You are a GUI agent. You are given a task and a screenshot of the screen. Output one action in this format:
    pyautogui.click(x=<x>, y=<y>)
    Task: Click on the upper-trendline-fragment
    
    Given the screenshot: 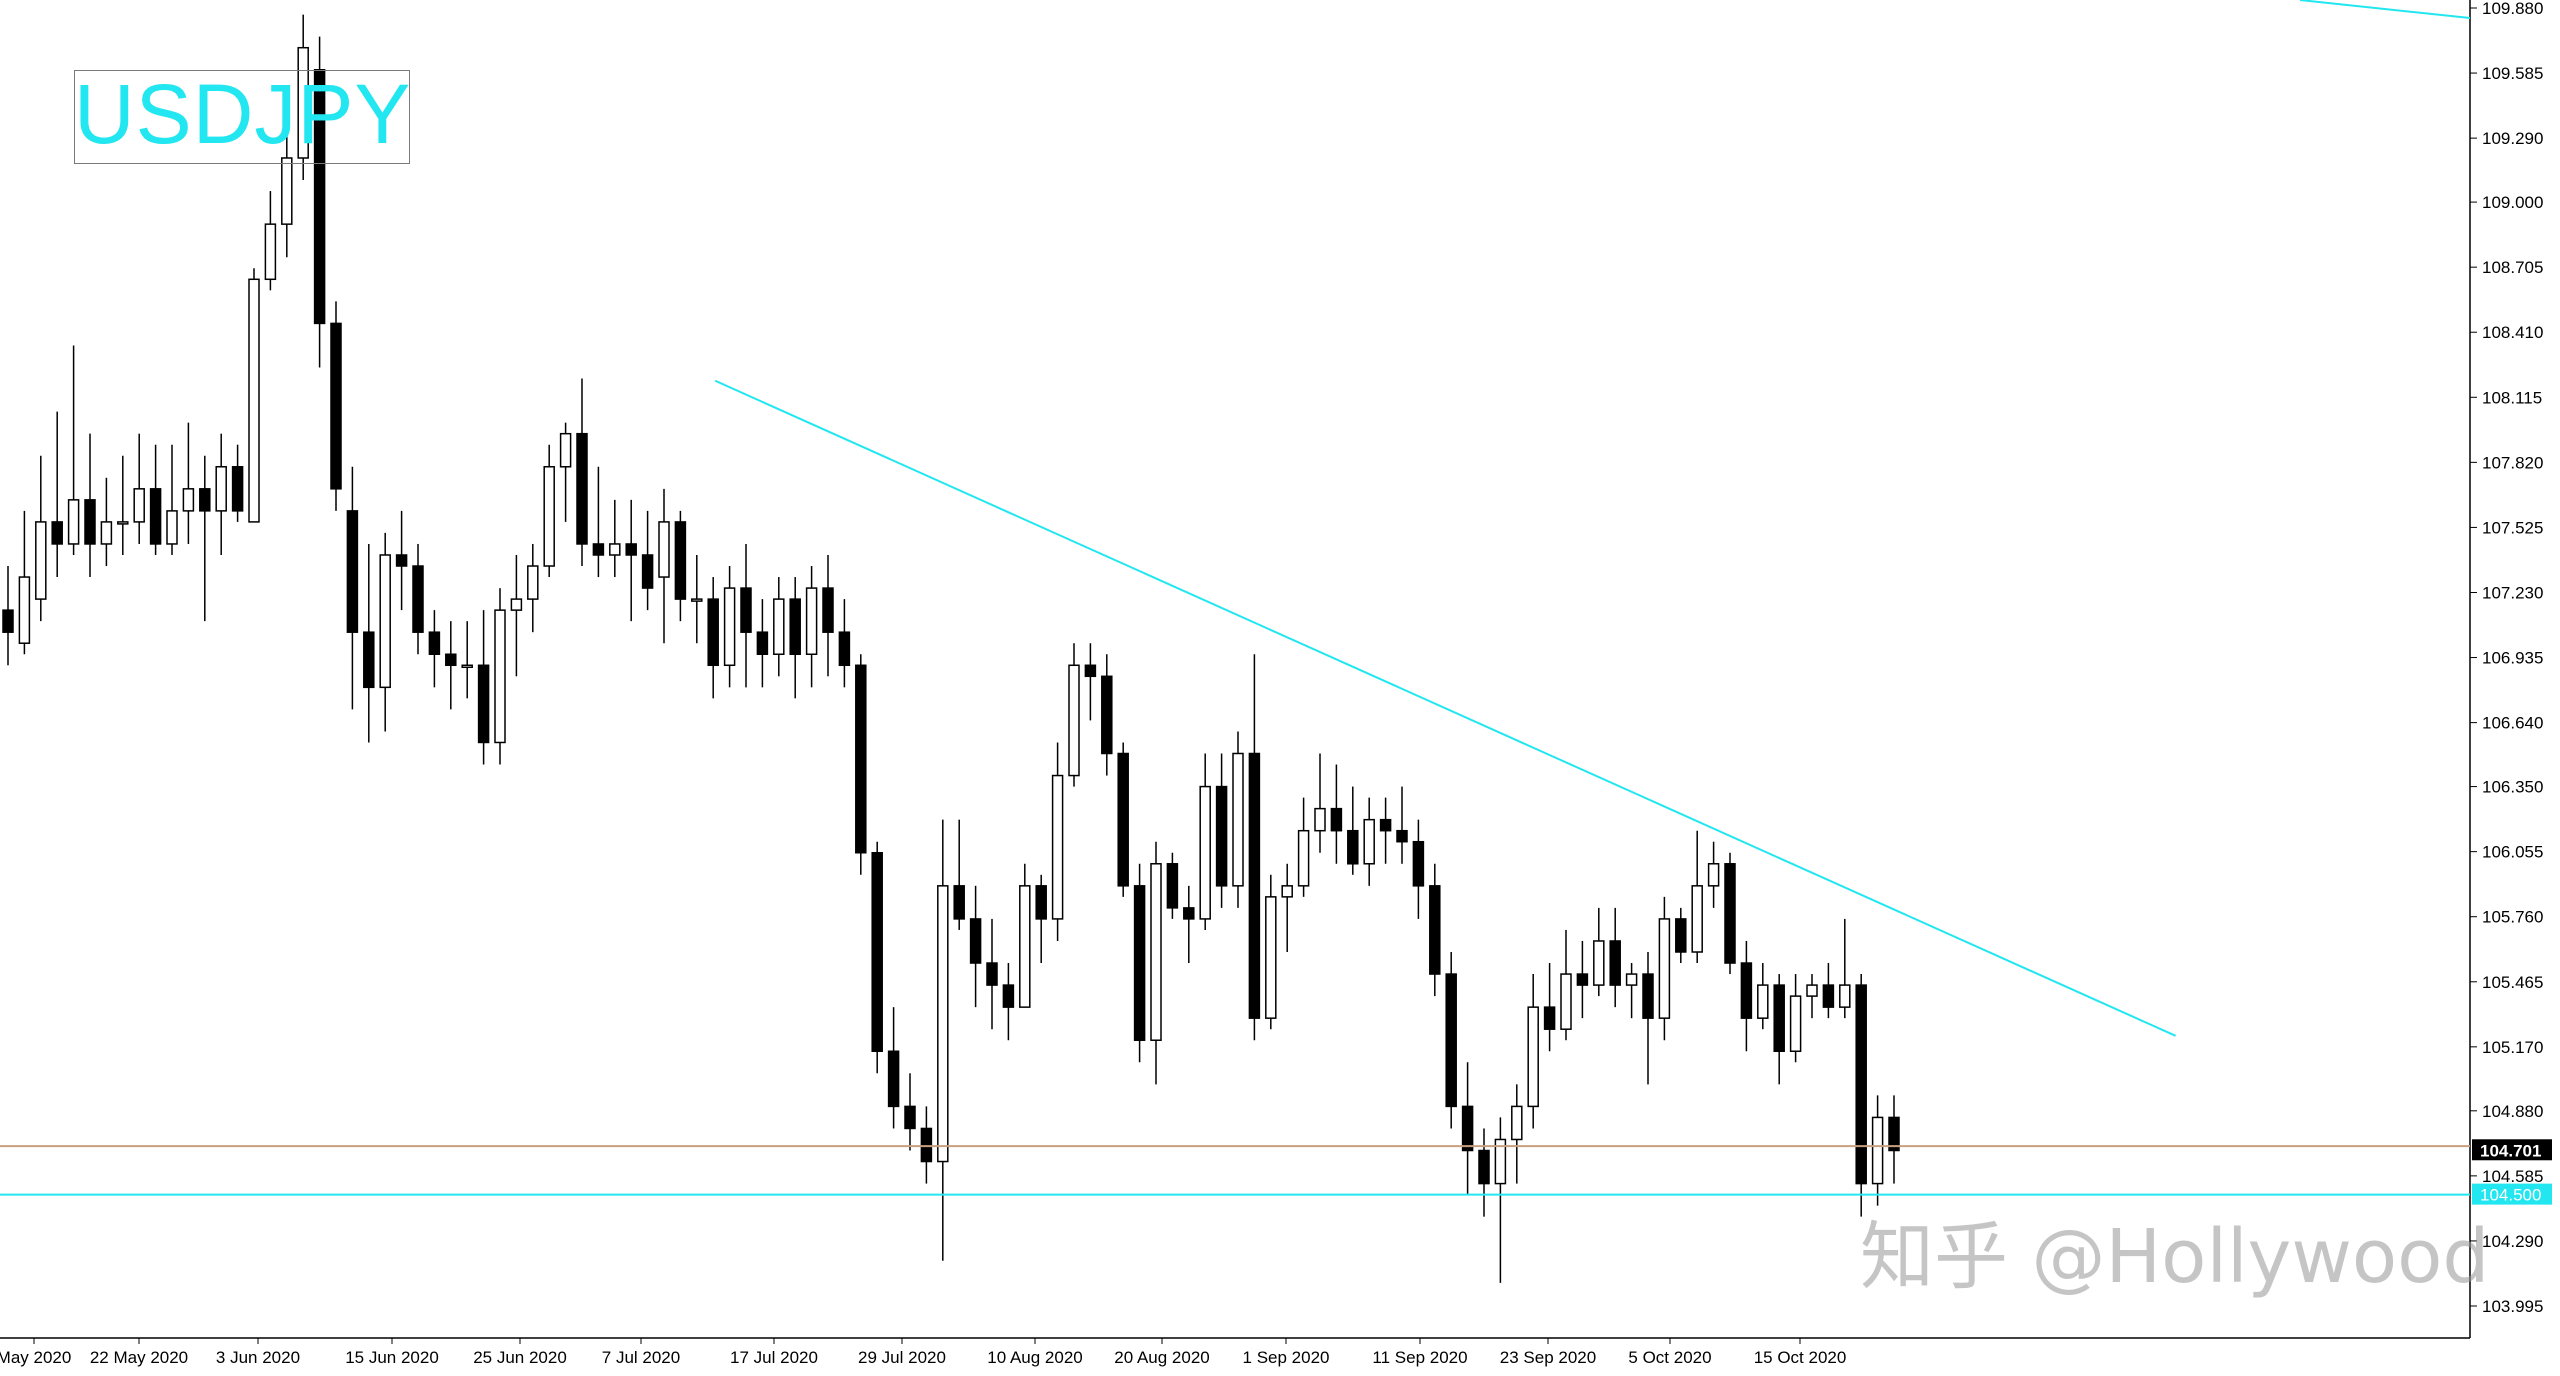 What is the action you would take?
    pyautogui.click(x=2385, y=9)
    